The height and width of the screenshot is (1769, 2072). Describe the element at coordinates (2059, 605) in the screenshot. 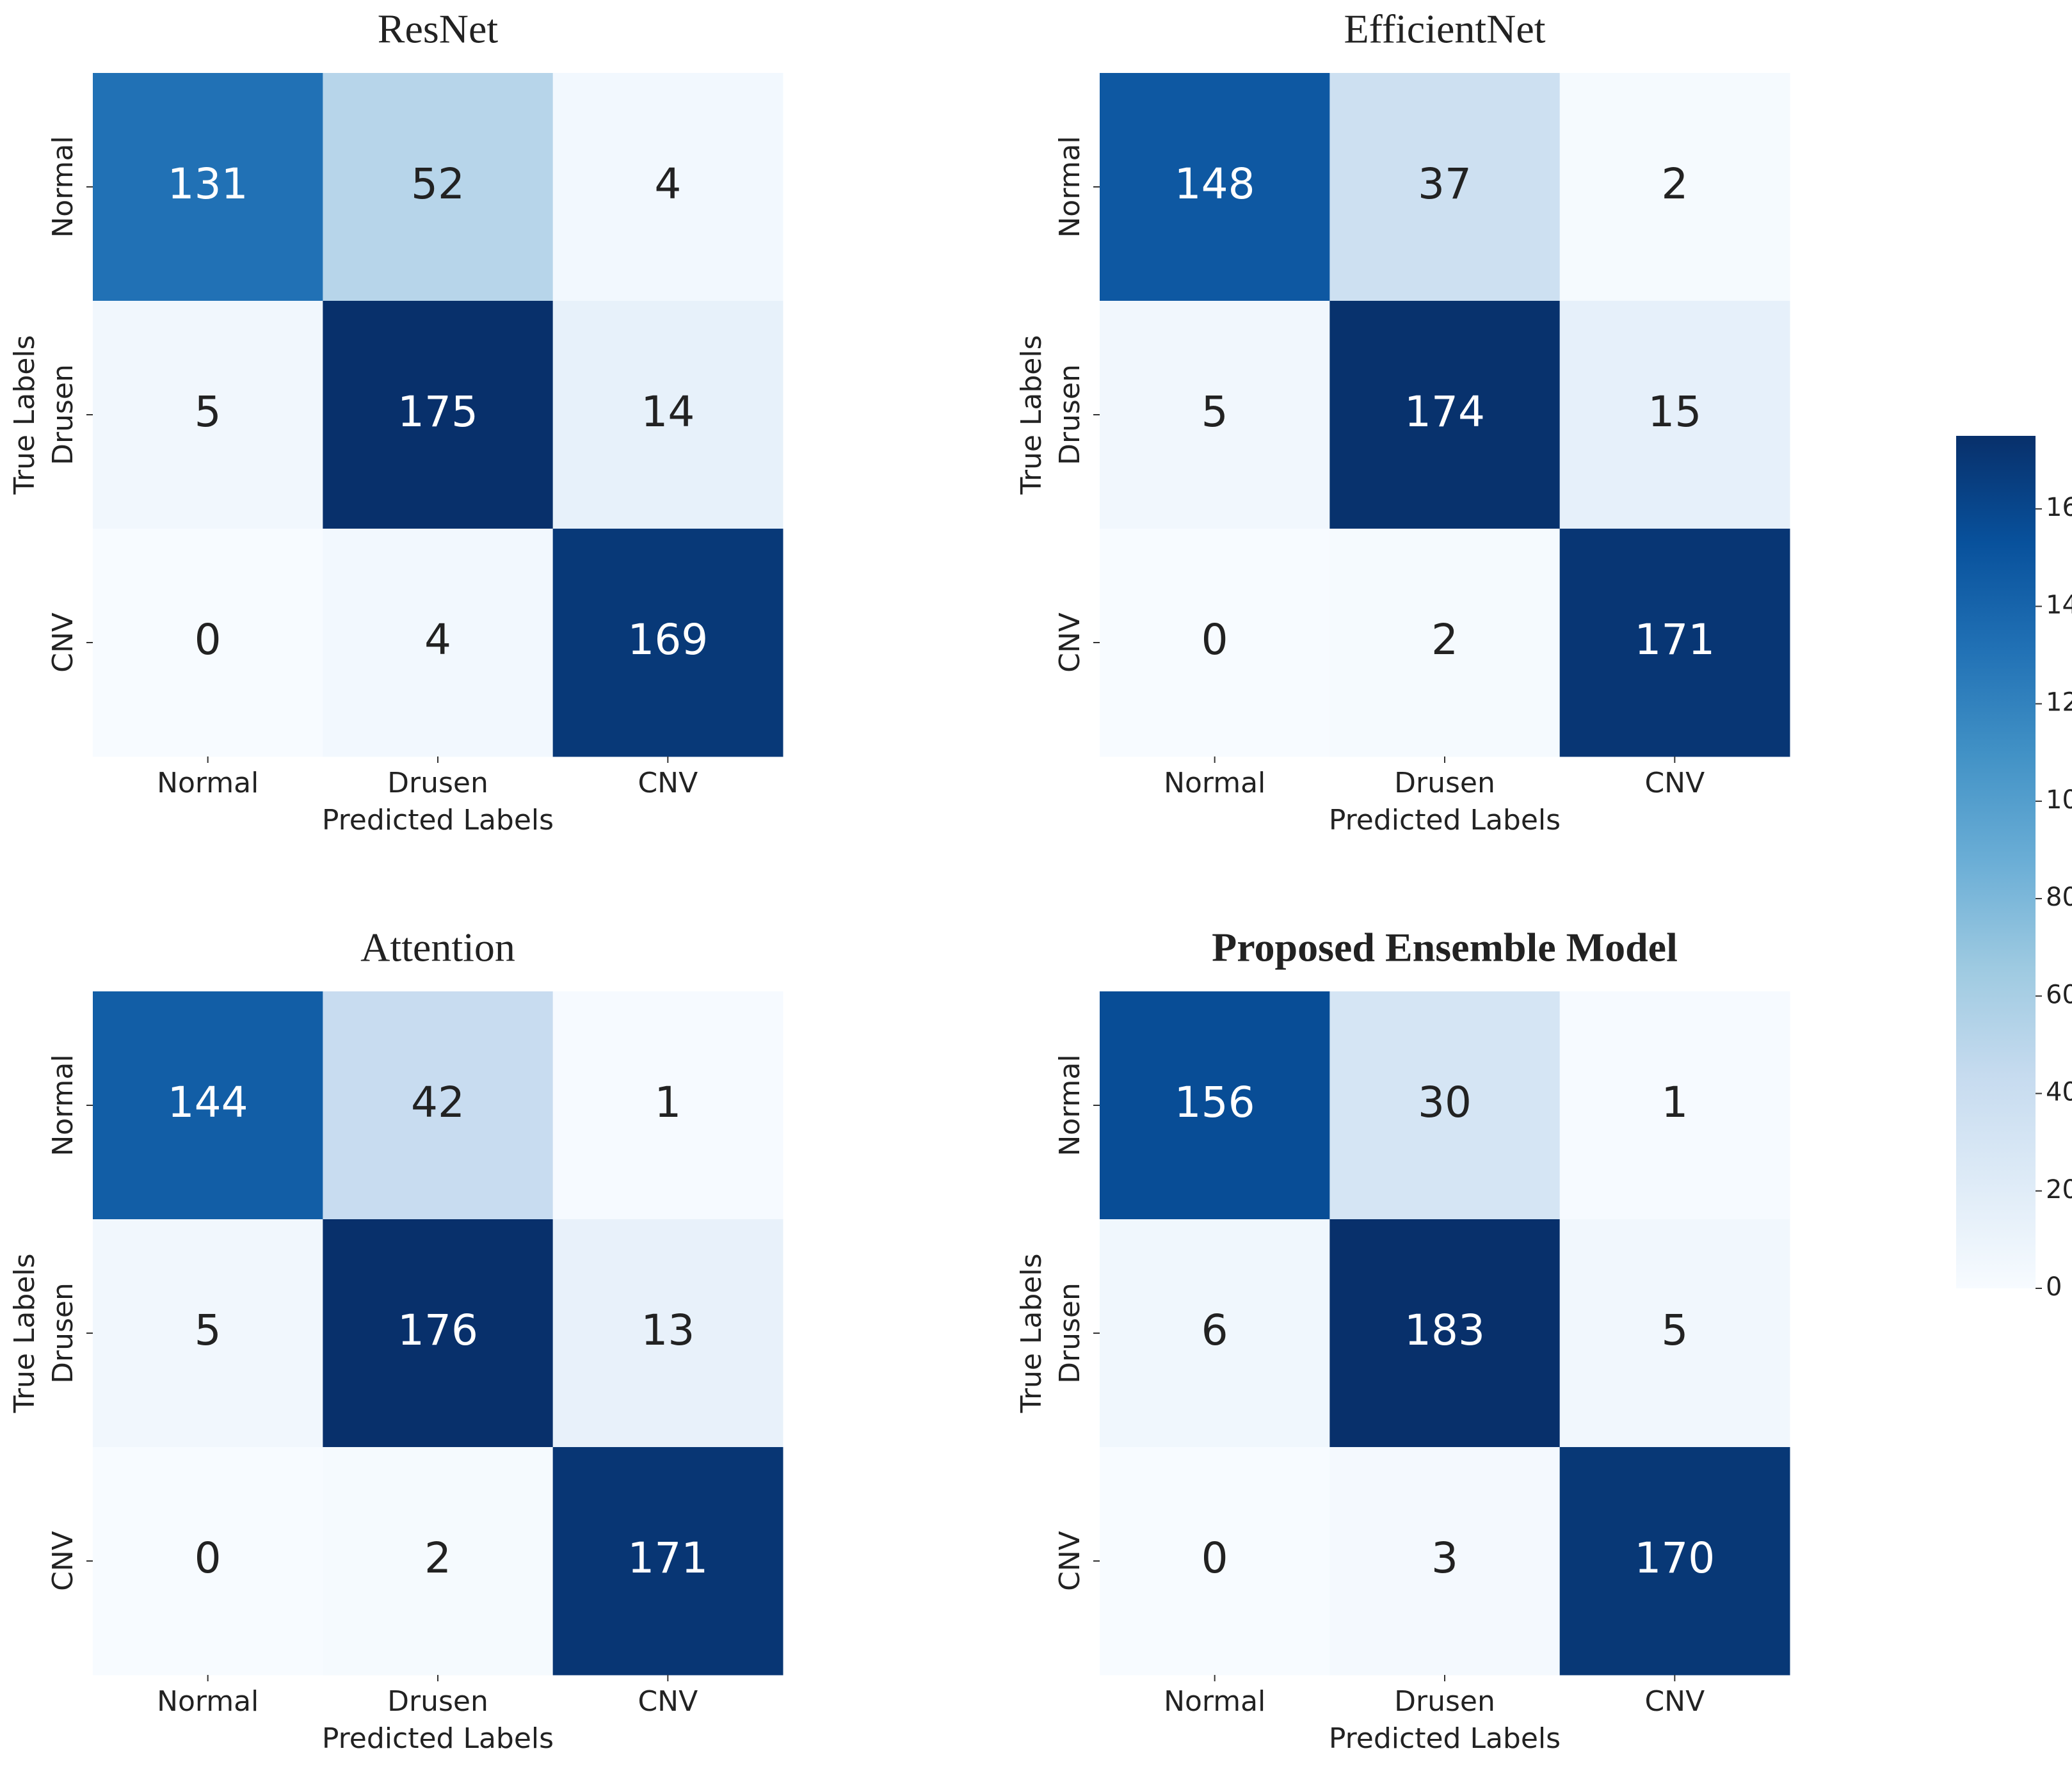

I see `colorbar-tick-label: 140` at that location.